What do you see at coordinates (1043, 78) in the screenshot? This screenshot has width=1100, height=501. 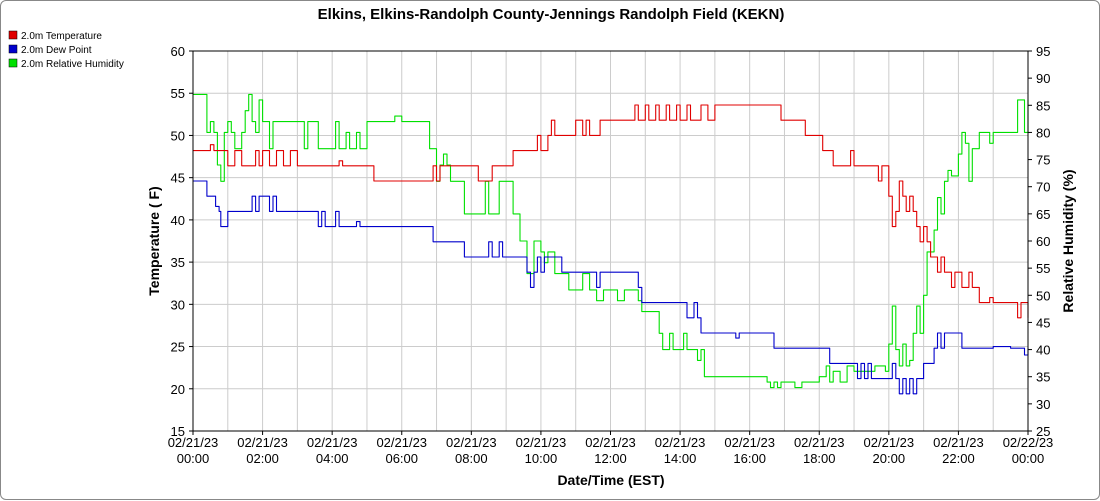 I see `y-right-tick-label: 90` at bounding box center [1043, 78].